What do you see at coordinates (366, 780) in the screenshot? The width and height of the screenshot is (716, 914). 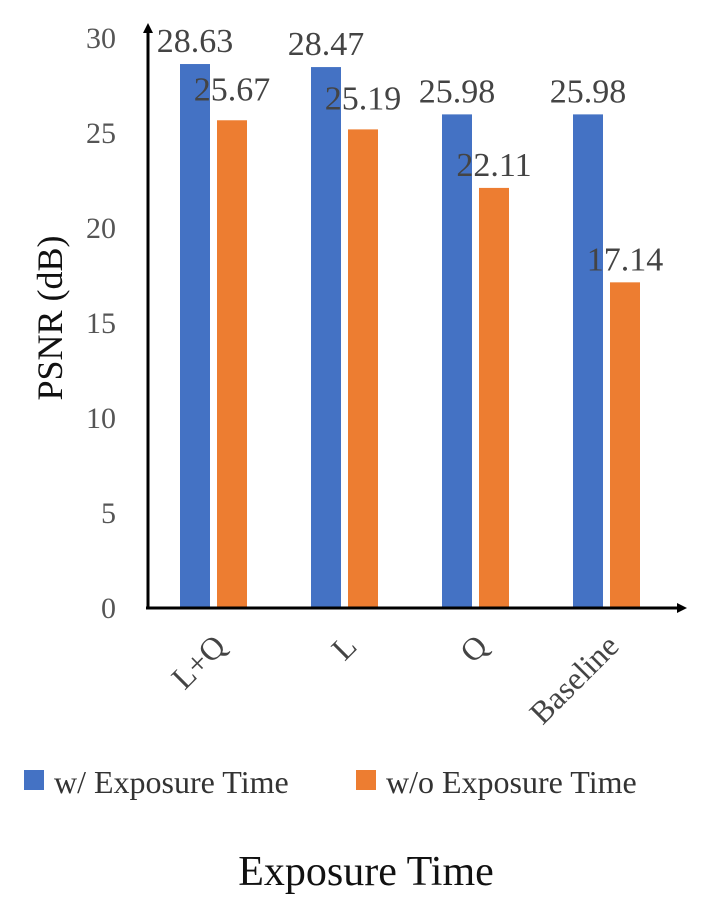 I see `legend-swatch-without-exposure` at bounding box center [366, 780].